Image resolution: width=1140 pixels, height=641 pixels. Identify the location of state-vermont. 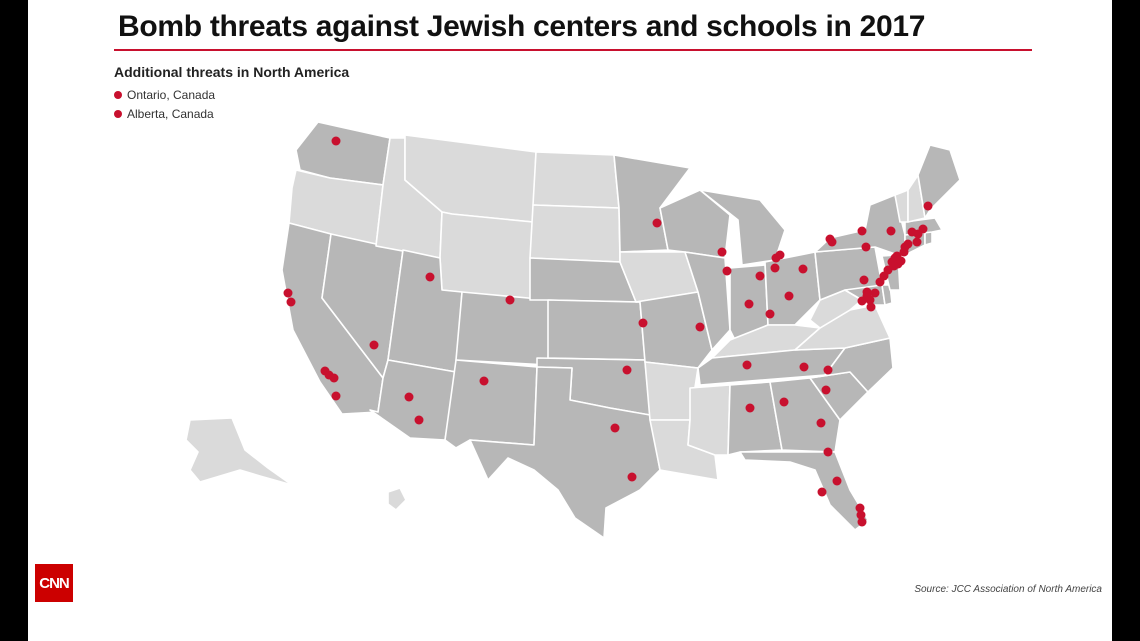
(901, 206).